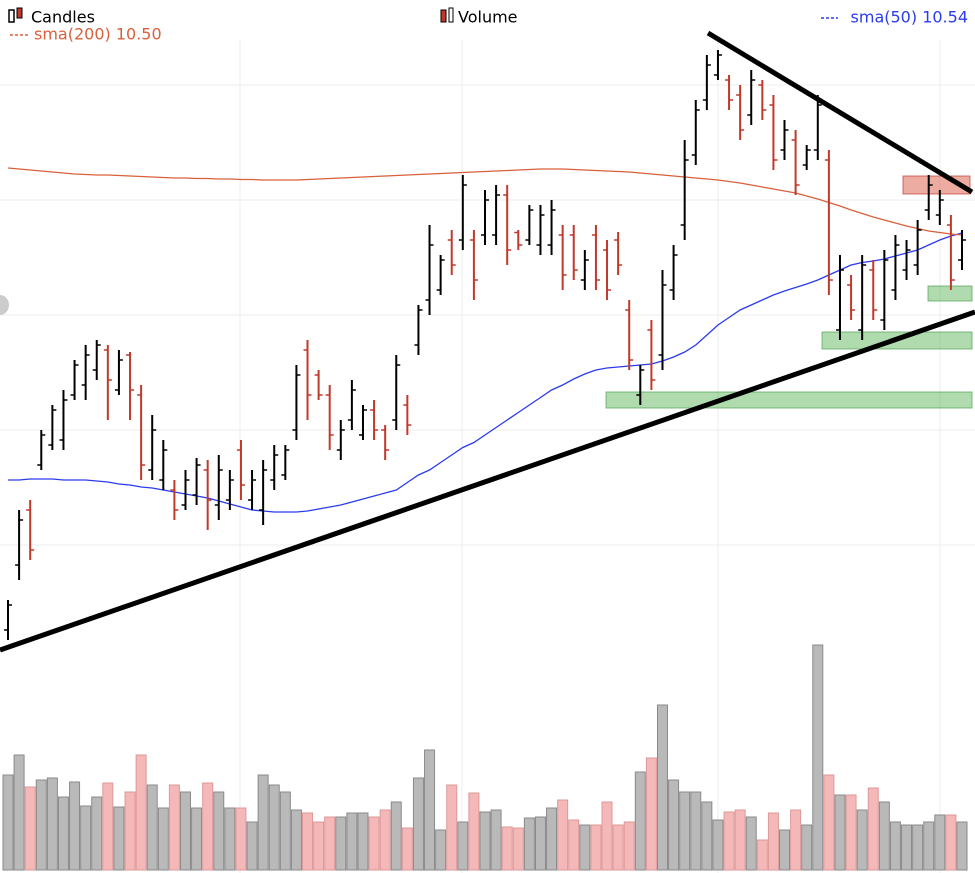 The image size is (975, 873). I want to click on legend-label: sma(50) 10.54, so click(909, 17).